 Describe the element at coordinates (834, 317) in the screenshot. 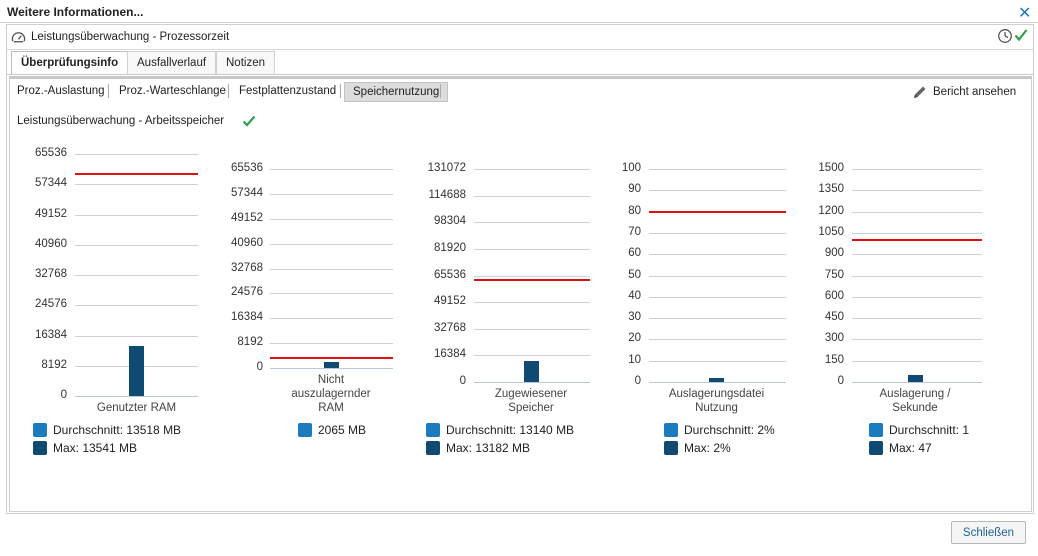

I see `y-tick-label: 450` at that location.